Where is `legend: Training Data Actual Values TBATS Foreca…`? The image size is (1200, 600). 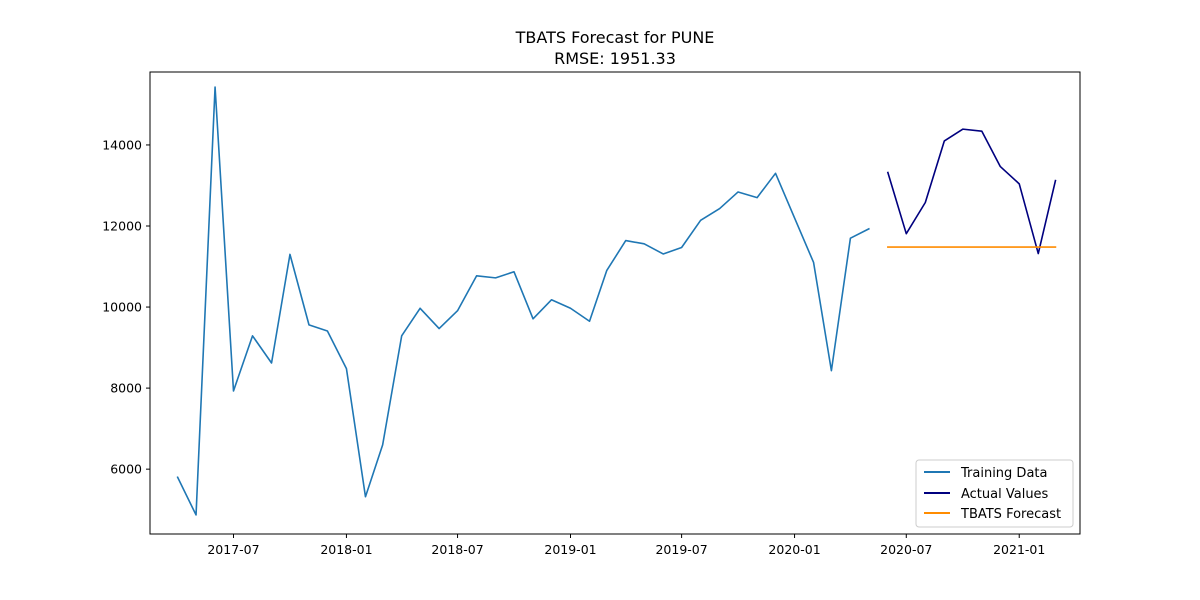 legend: Training Data Actual Values TBATS Foreca… is located at coordinates (994, 493).